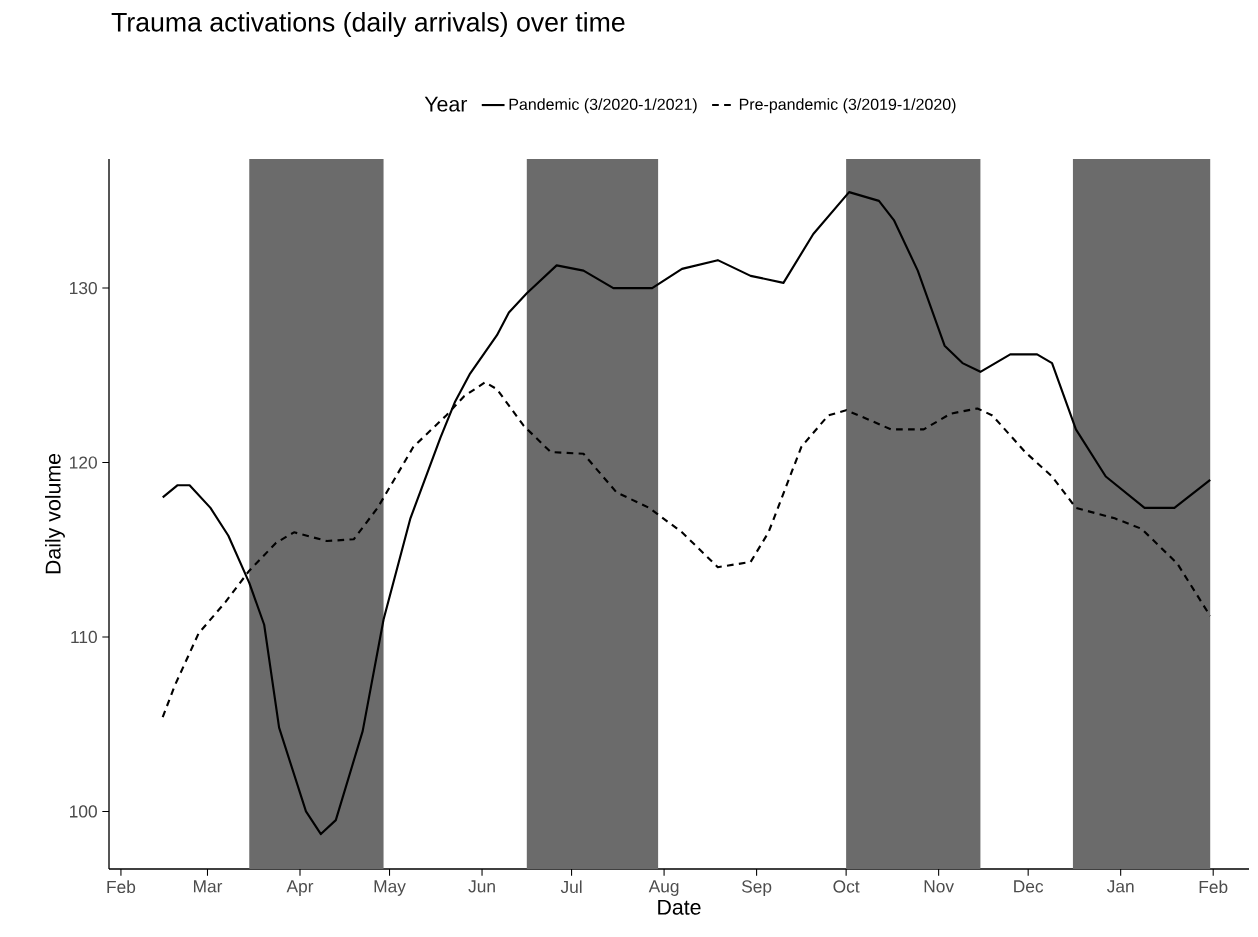  What do you see at coordinates (446, 104) in the screenshot?
I see `legend-title: Year` at bounding box center [446, 104].